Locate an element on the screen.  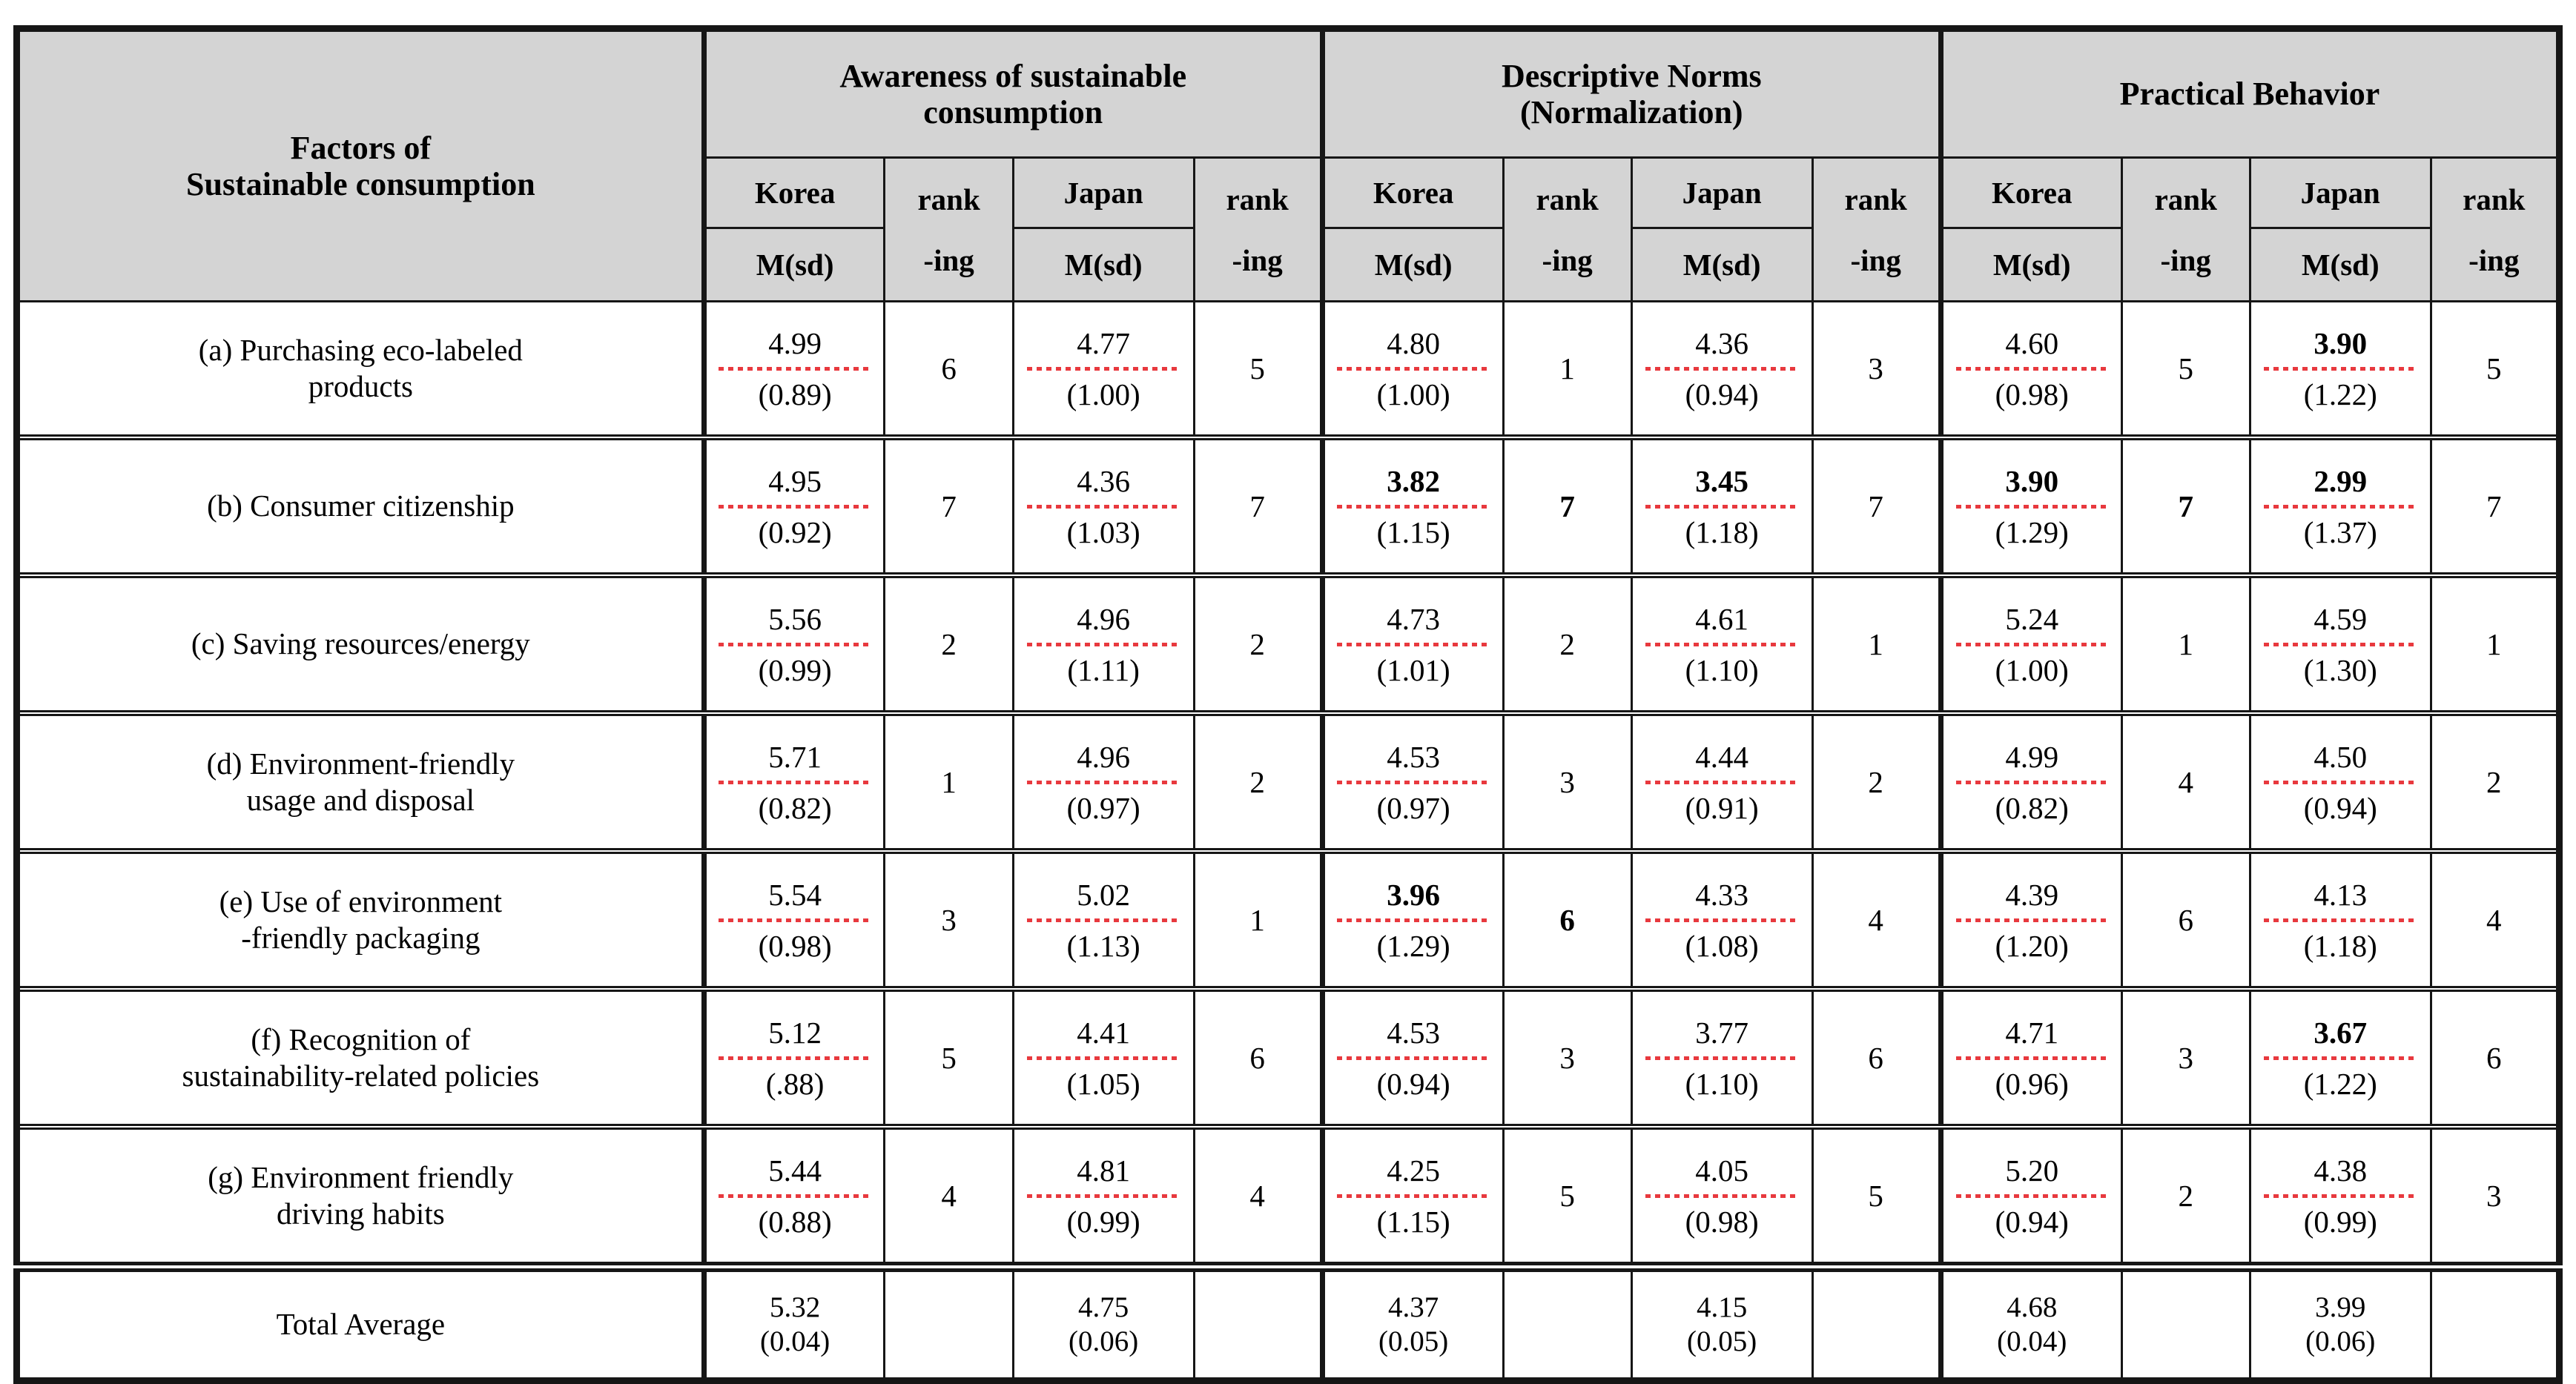
sd-value: (1.05) is located at coordinates (1103, 1083).